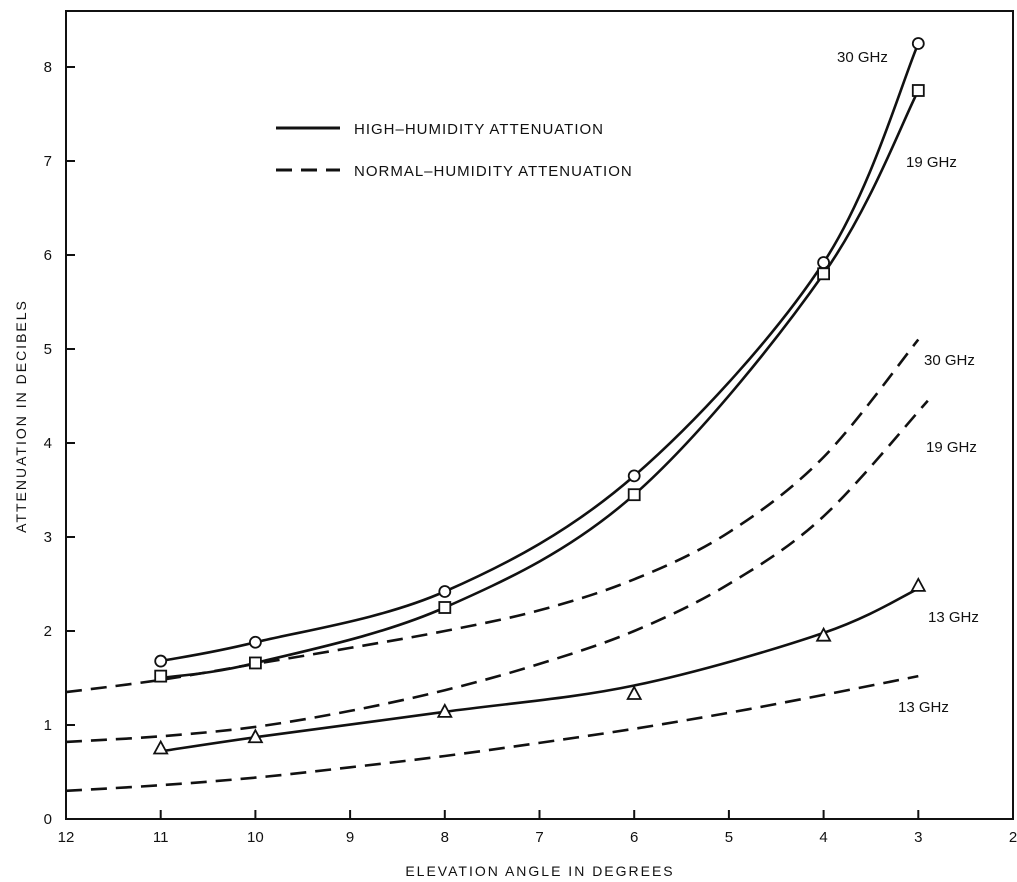 The height and width of the screenshot is (882, 1017). Describe the element at coordinates (48, 161) in the screenshot. I see `y-tick-label: 7` at that location.